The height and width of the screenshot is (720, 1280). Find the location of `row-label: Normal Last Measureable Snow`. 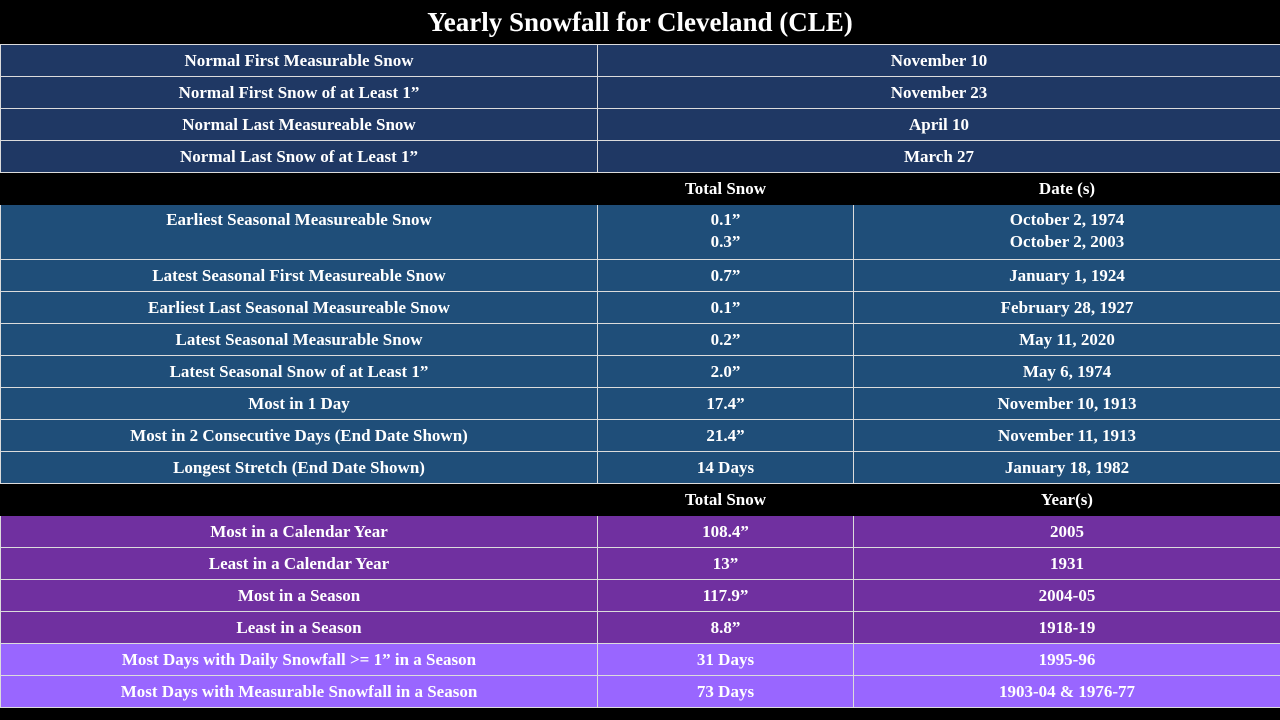

row-label: Normal Last Measureable Snow is located at coordinates (299, 124).